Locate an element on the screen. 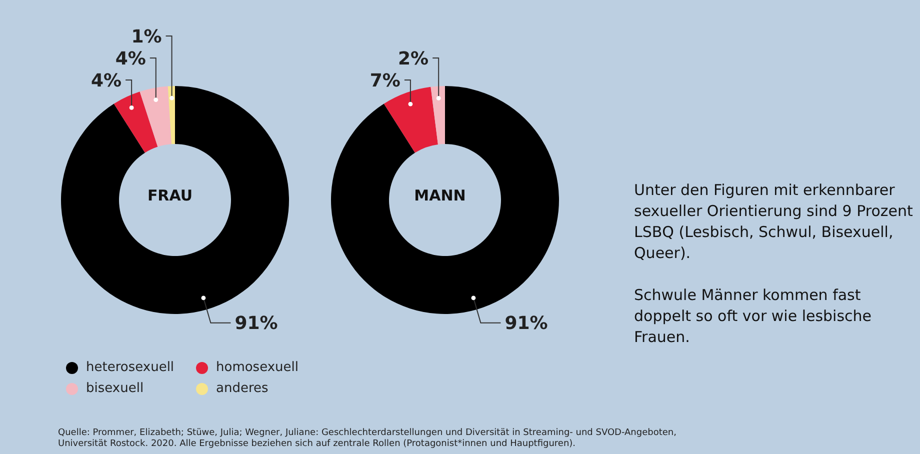 This screenshot has height=454, width=920. text: FRAU is located at coordinates (170, 195).